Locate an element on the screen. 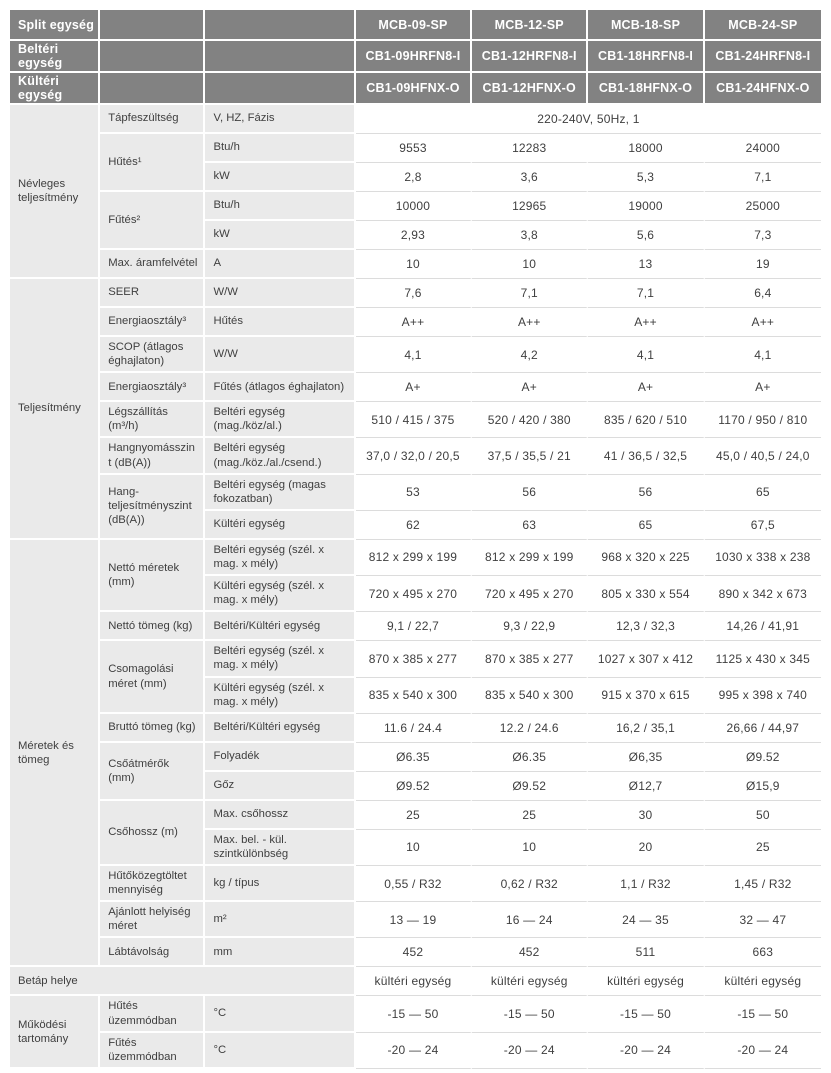  spec-label: Nettó tömeg (kg) is located at coordinates (153, 627).